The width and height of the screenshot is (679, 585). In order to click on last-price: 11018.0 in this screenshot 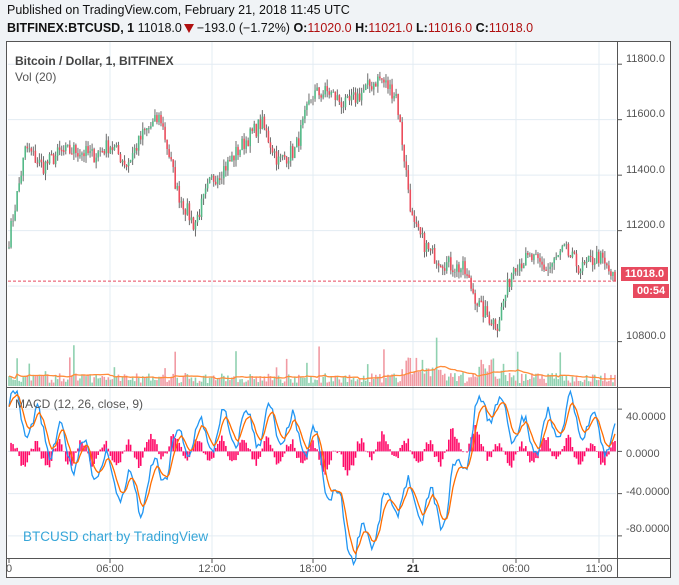, I will do `click(159, 28)`.